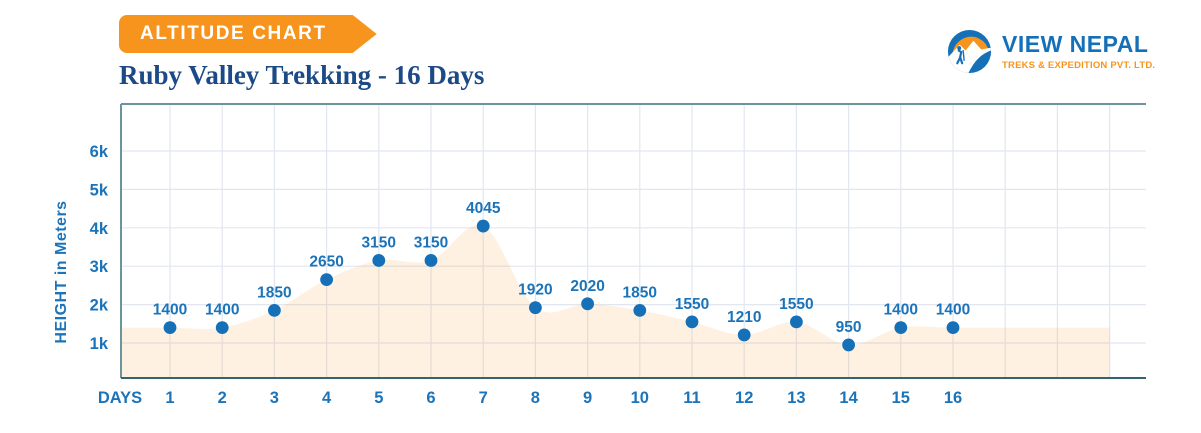 The image size is (1201, 433). Describe the element at coordinates (274, 398) in the screenshot. I see `x-tick-label: 3` at that location.